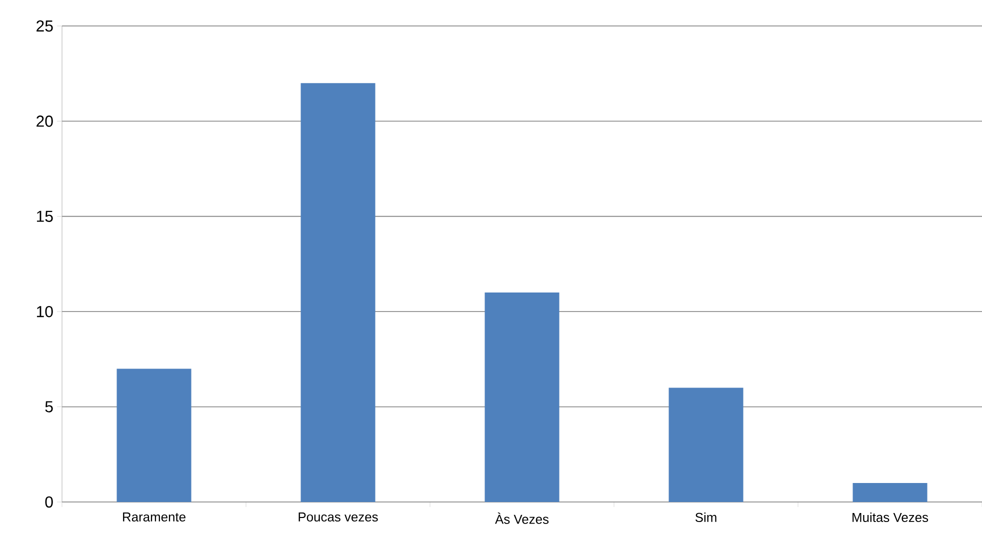 The image size is (982, 536). Describe the element at coordinates (338, 517) in the screenshot. I see `x-tick-label: Poucas vezes` at that location.